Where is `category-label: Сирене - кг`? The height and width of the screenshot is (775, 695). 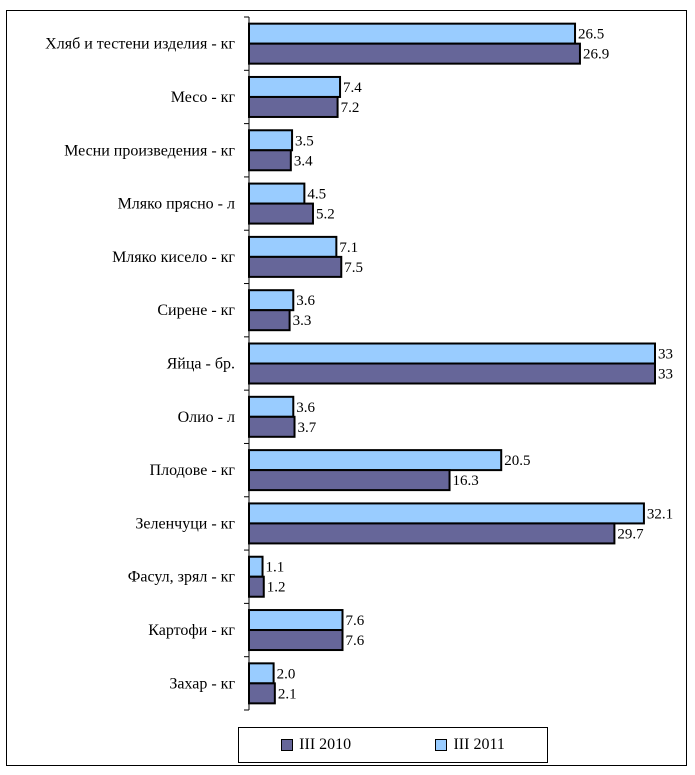 category-label: Сирене - кг is located at coordinates (196, 310).